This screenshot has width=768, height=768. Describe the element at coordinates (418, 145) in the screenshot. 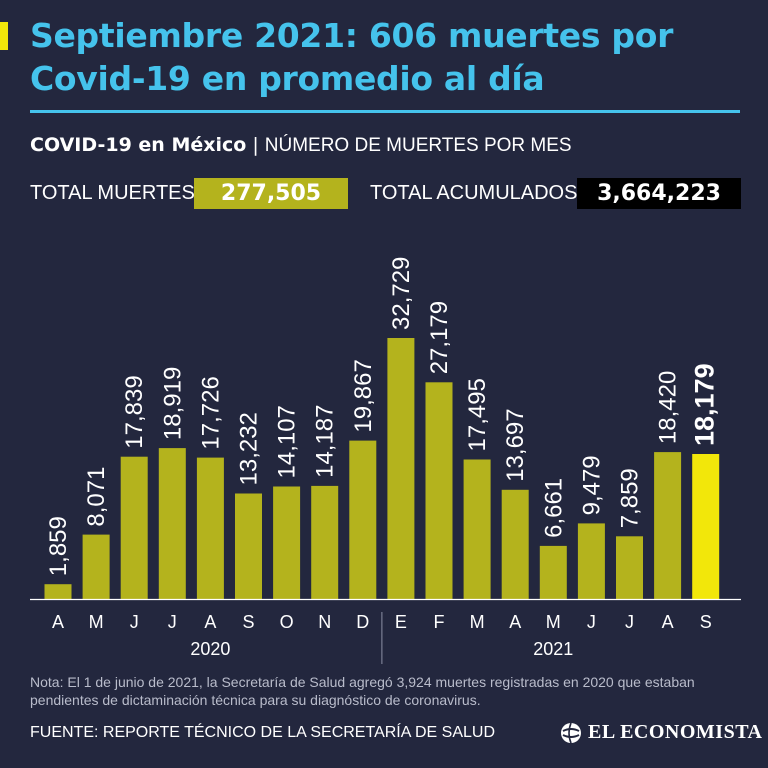

I see `subtitle-measure: NÚMERO DE MUERTES POR MES` at that location.